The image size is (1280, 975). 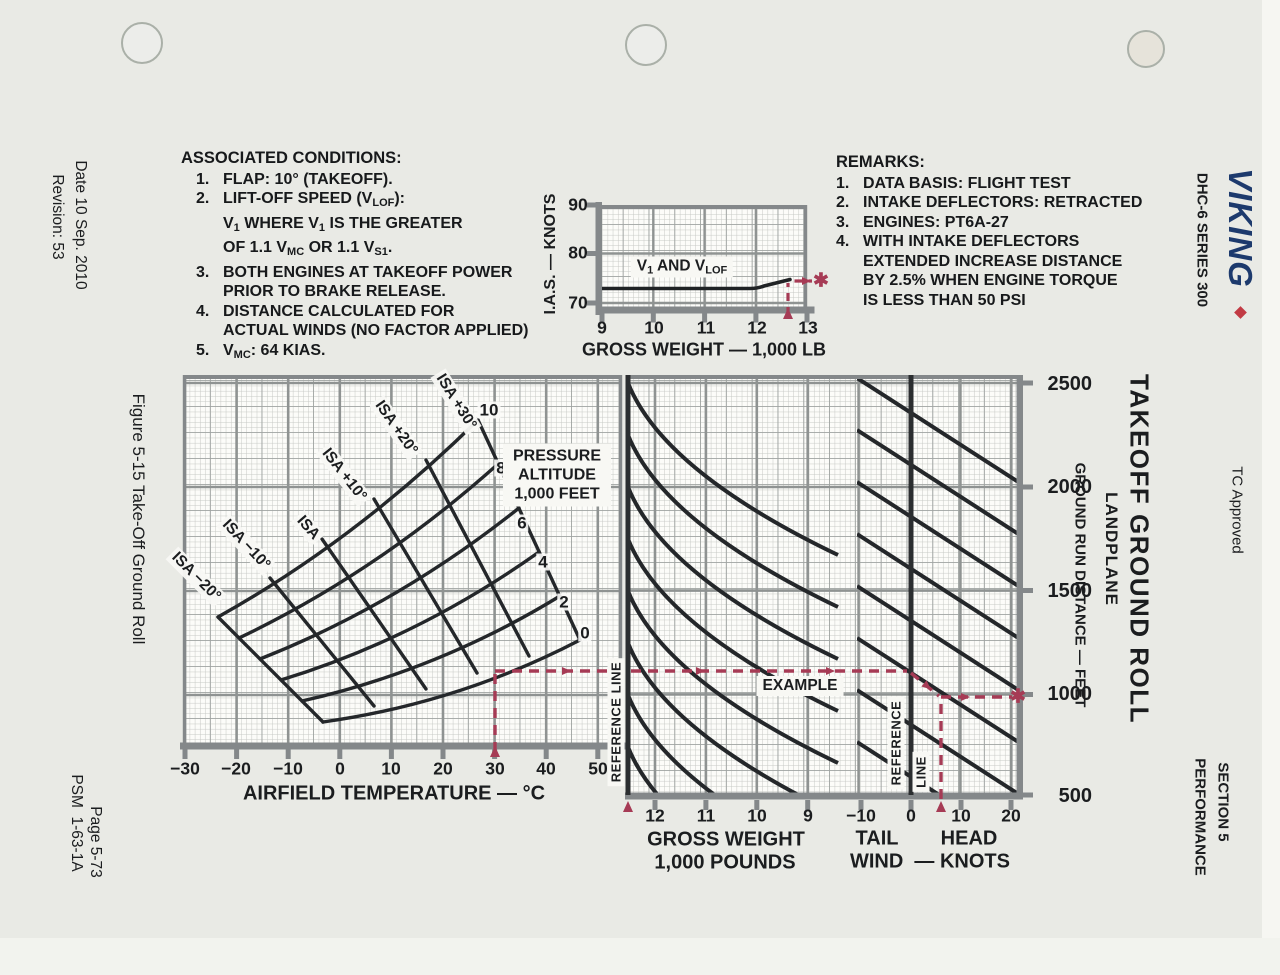 I want to click on conditions-title: ASSOCIATED CONDITIONS:, so click(x=291, y=158).